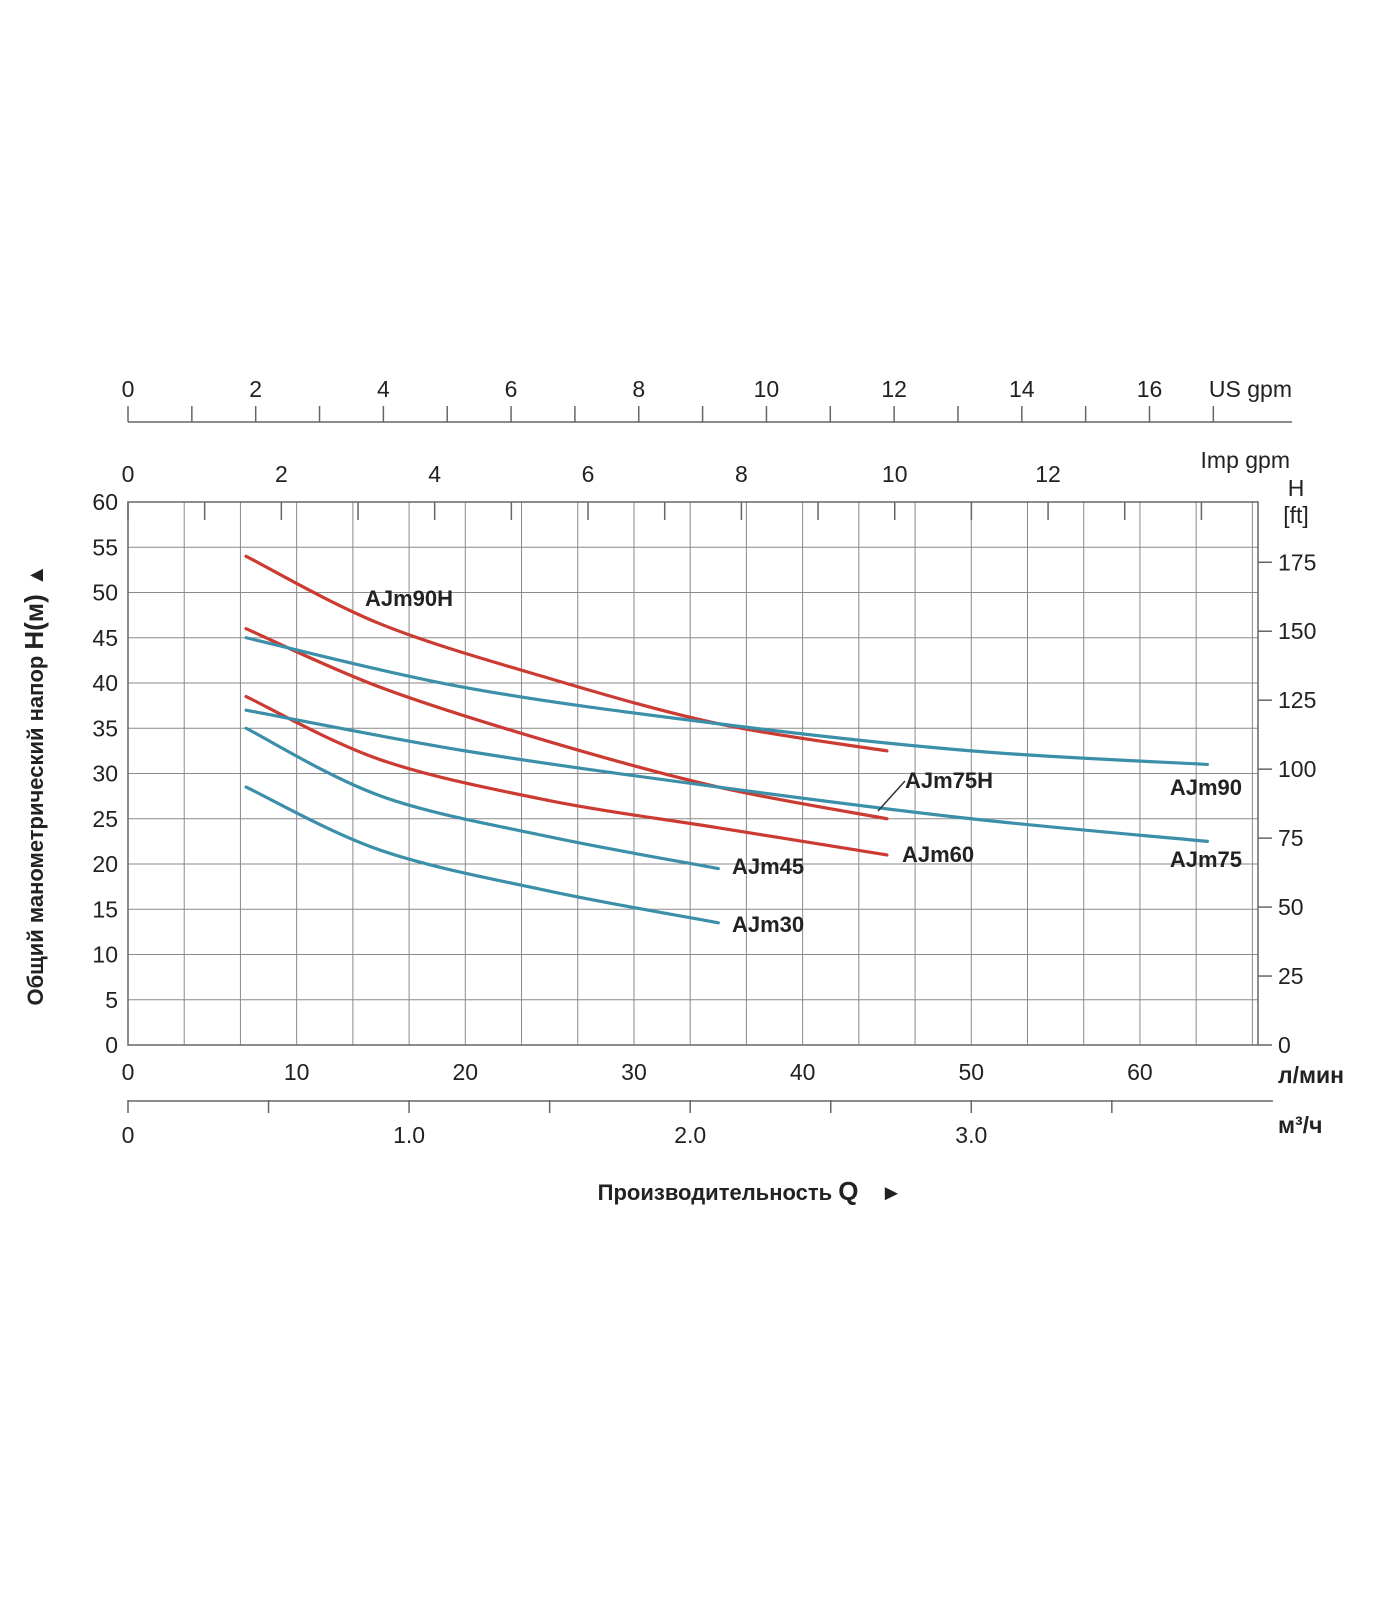 Image resolution: width=1400 pixels, height=1605 pixels. Describe the element at coordinates (1284, 1045) in the screenshot. I see `ft-tick-label: 0` at that location.